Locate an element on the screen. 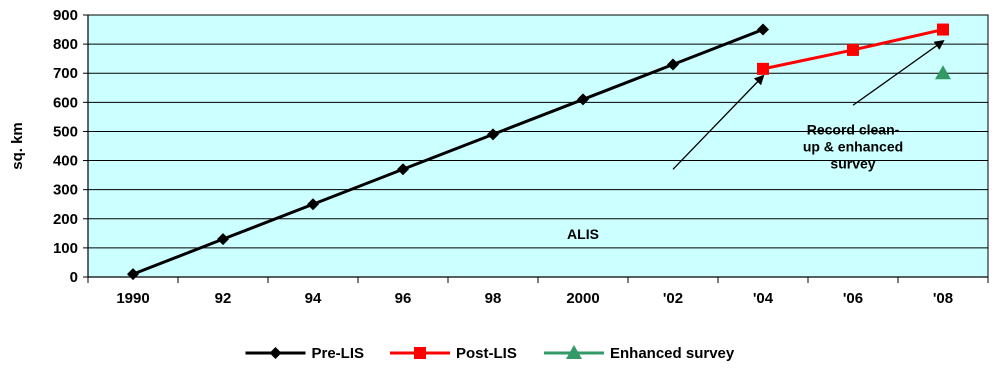  annotation: ALIS is located at coordinates (666, 158).